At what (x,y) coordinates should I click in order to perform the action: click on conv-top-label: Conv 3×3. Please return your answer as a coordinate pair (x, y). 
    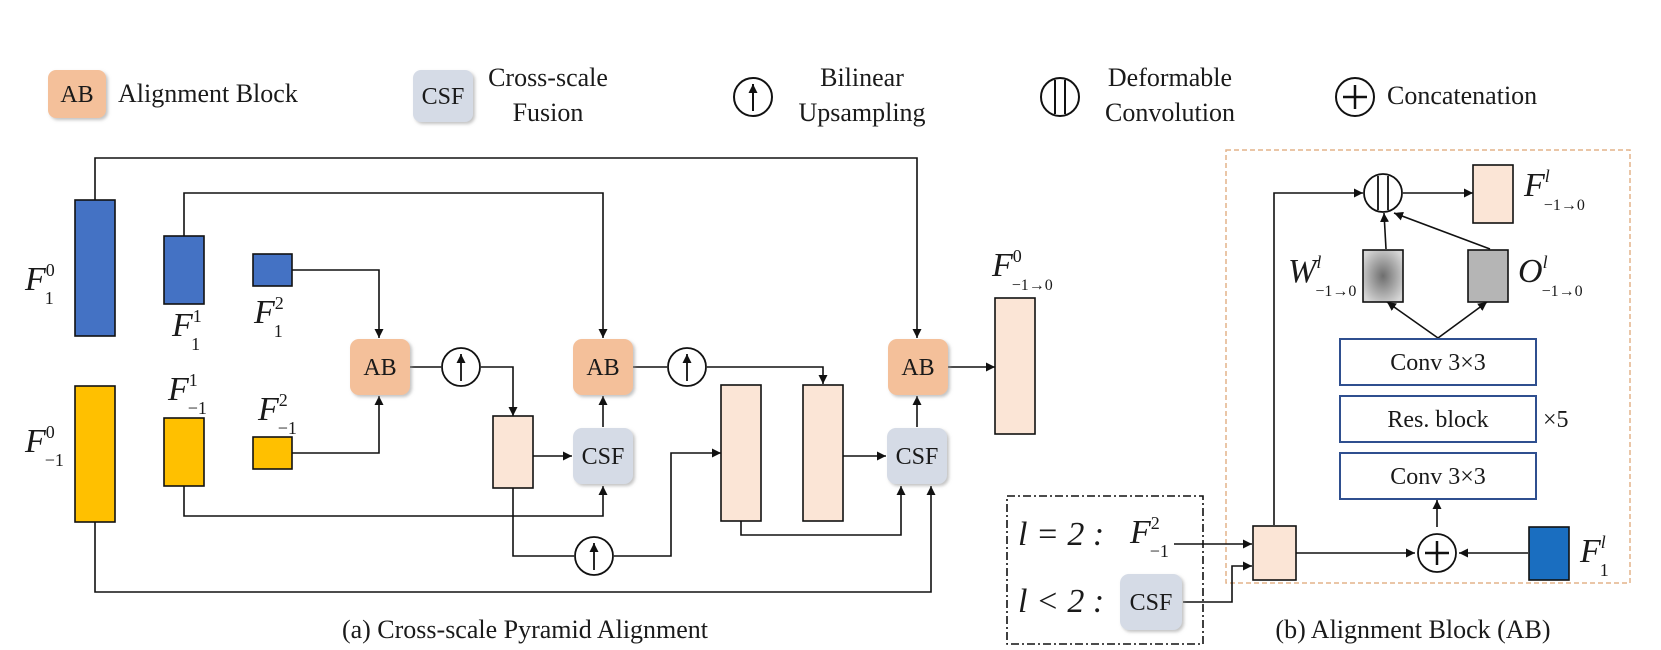
    Looking at the image, I should click on (1438, 363).